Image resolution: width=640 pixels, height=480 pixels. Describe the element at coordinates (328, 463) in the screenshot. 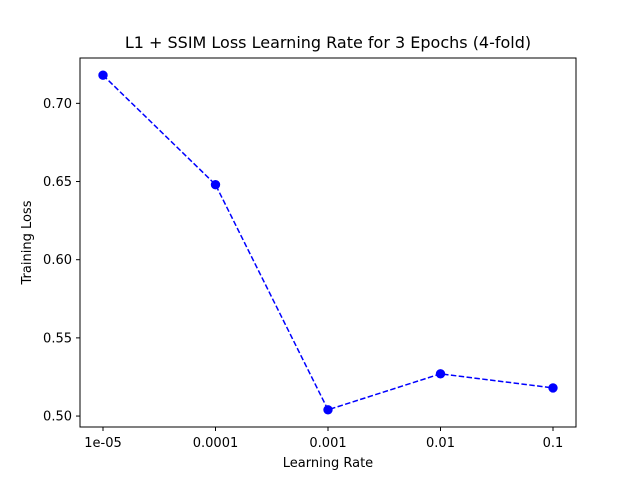

I see `x-axis-label: Learning Rate` at that location.